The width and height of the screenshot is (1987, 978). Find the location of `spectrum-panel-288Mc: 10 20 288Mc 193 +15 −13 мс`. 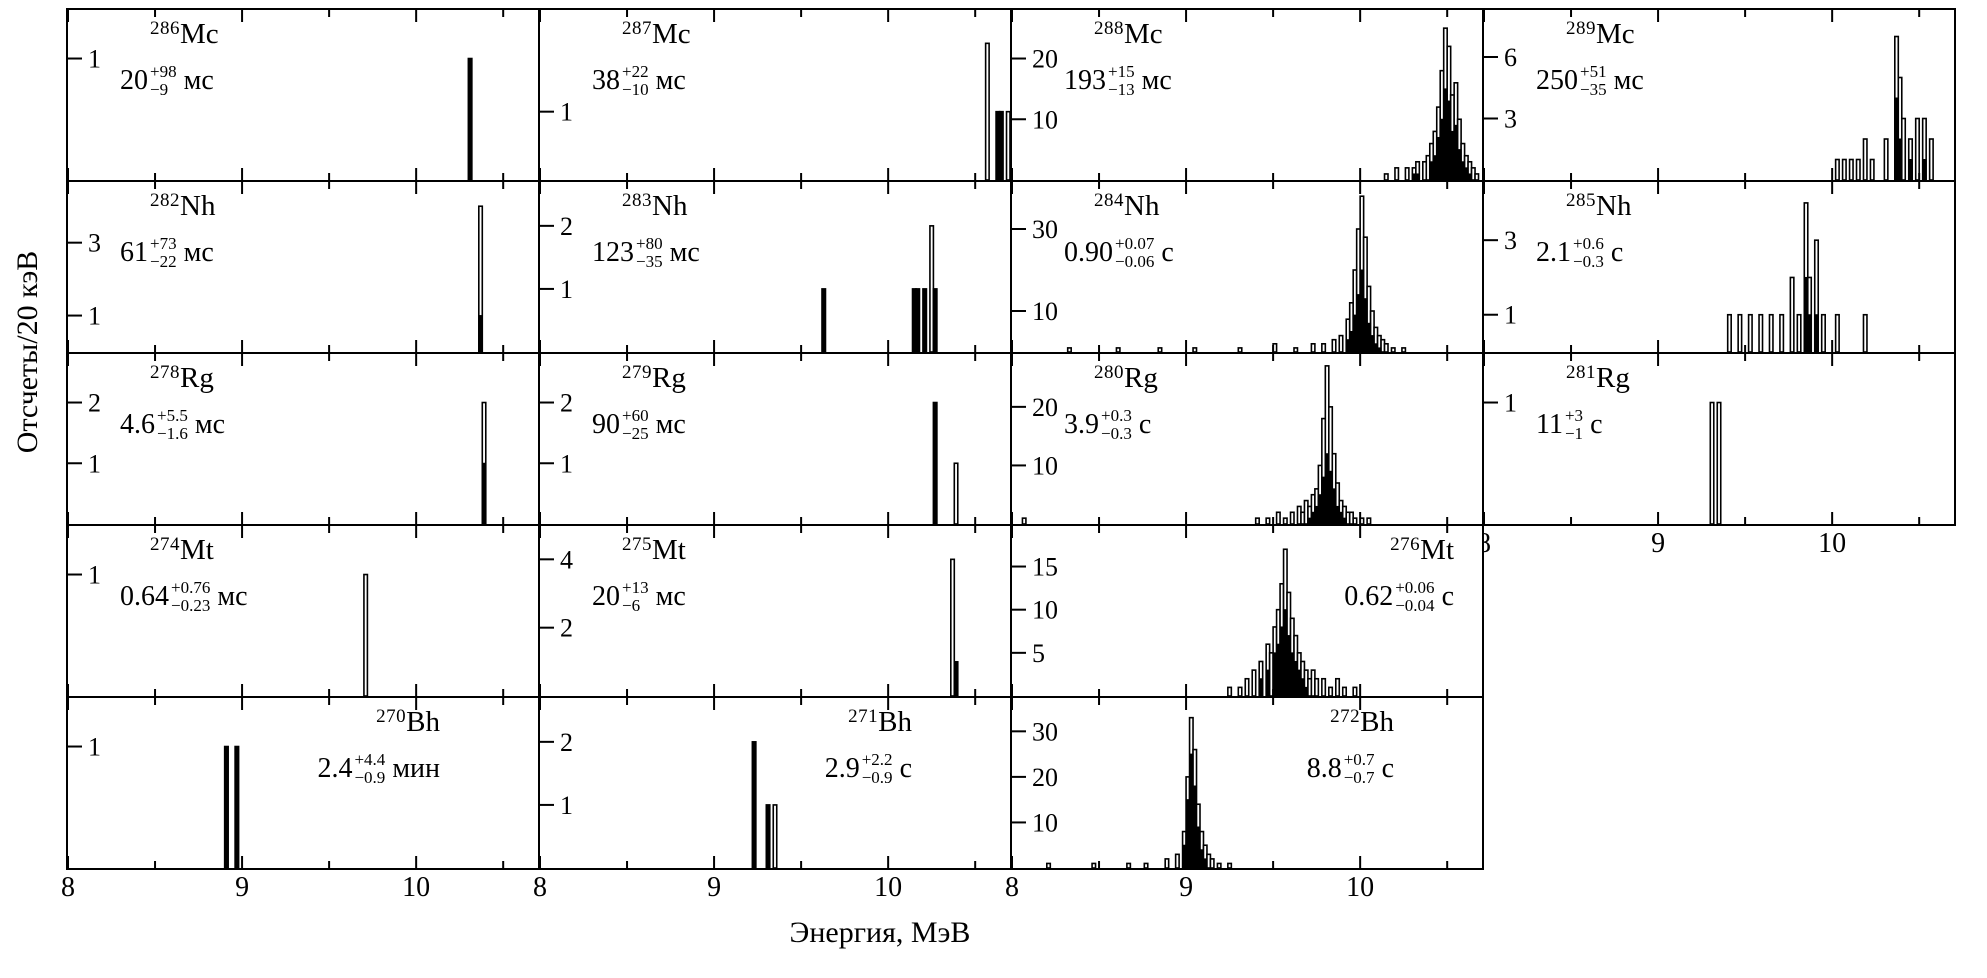

spectrum-panel-288Mc: 10 20 288Mc 193 +15 −13 мс is located at coordinates (1247, 95).